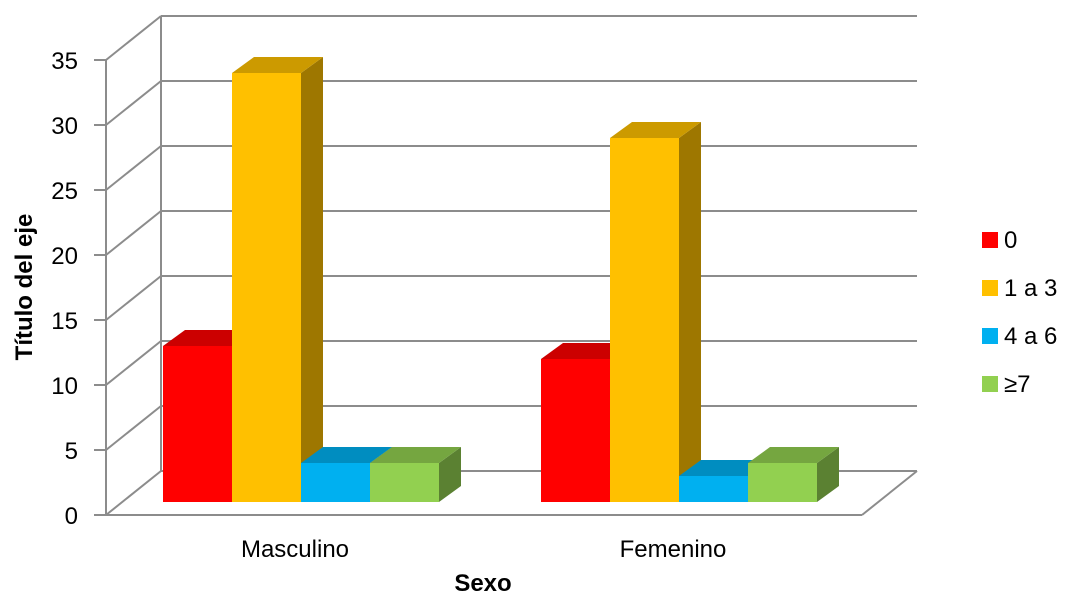  I want to click on y-tick-label: 15, so click(64, 321).